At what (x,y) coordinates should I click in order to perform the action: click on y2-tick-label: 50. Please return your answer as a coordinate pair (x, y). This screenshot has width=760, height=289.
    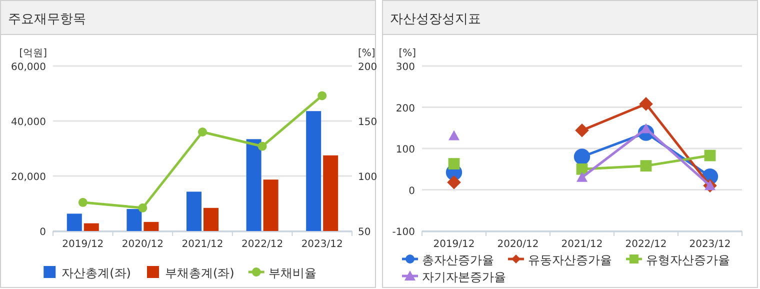
    Looking at the image, I should click on (364, 232).